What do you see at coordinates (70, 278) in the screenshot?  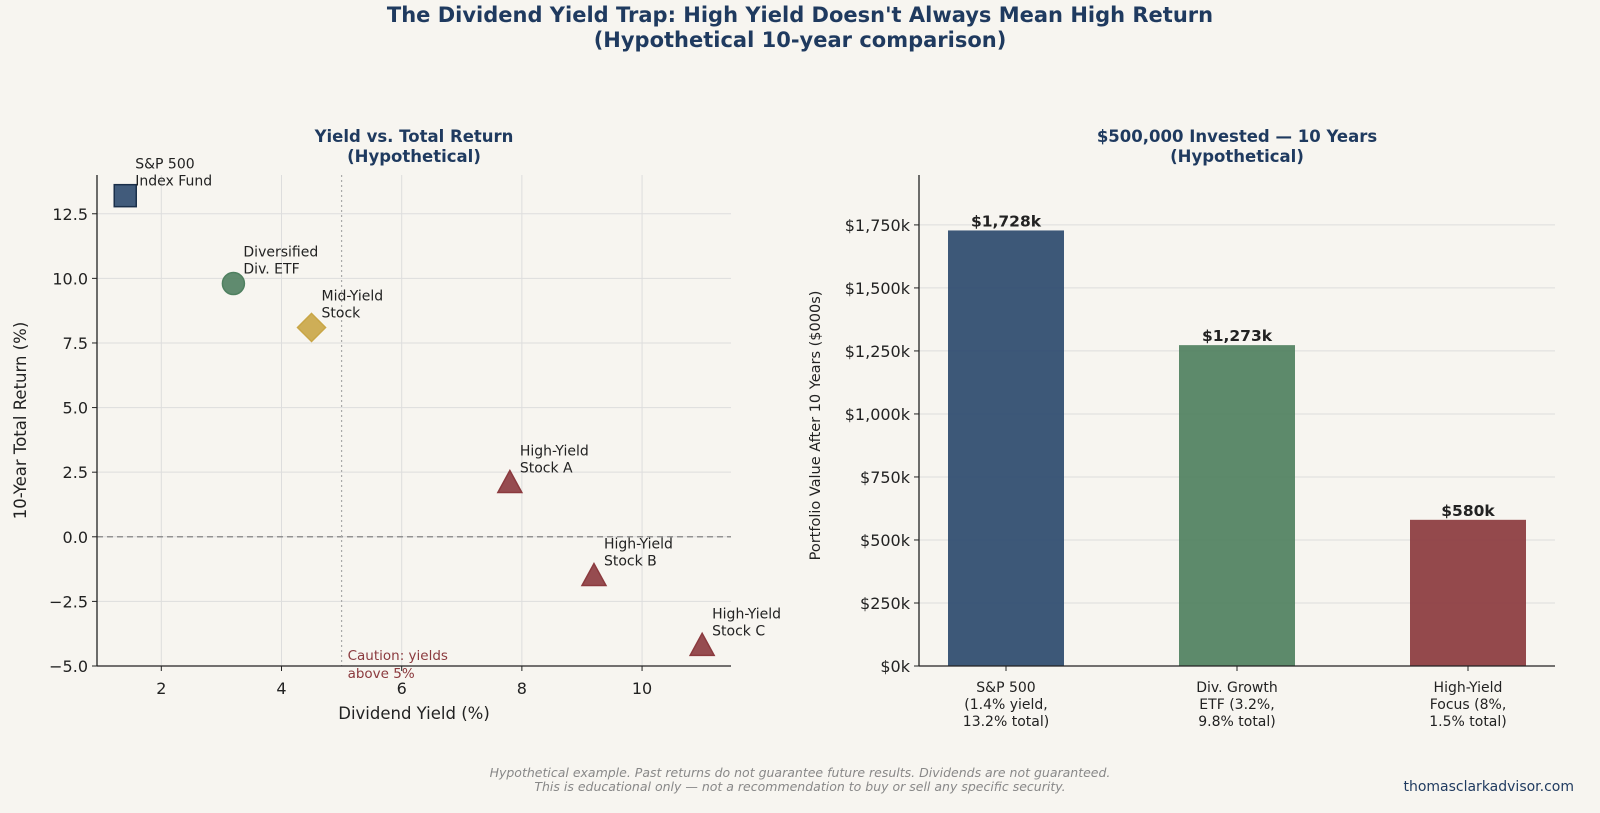 I see `y-tick-label: 10.0` at bounding box center [70, 278].